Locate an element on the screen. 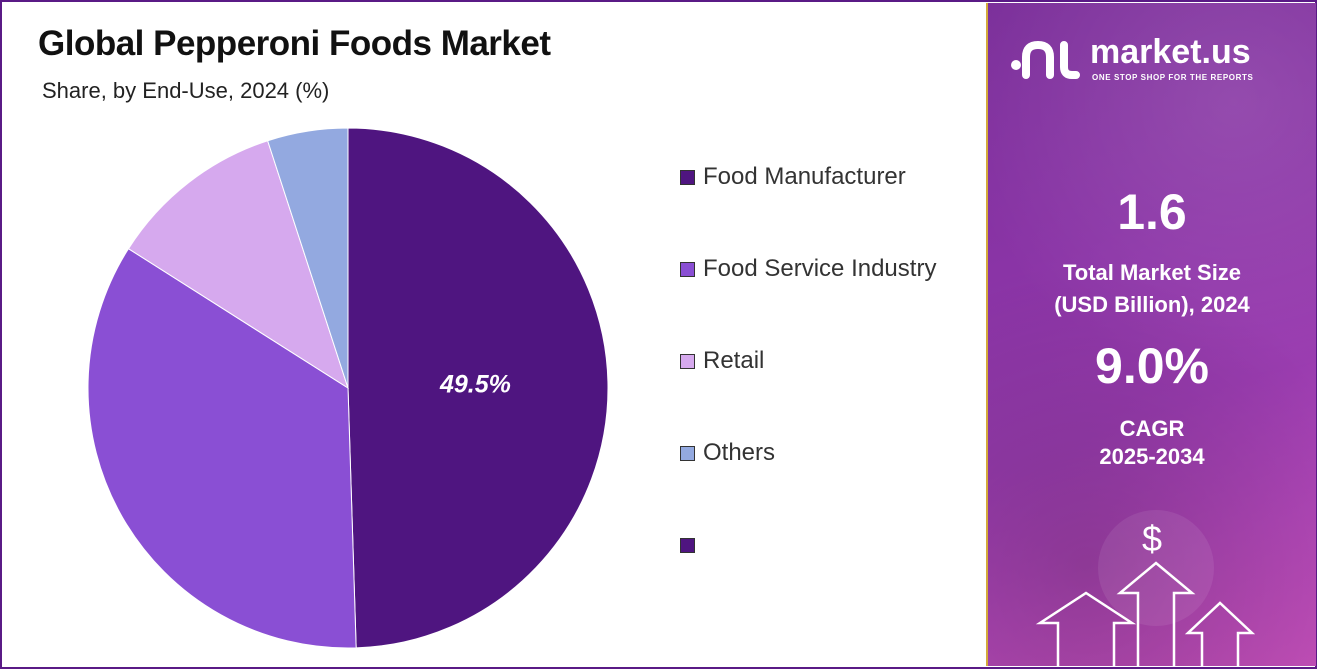 The image size is (1317, 669). legend-item-2: Retail is located at coordinates (808, 361).